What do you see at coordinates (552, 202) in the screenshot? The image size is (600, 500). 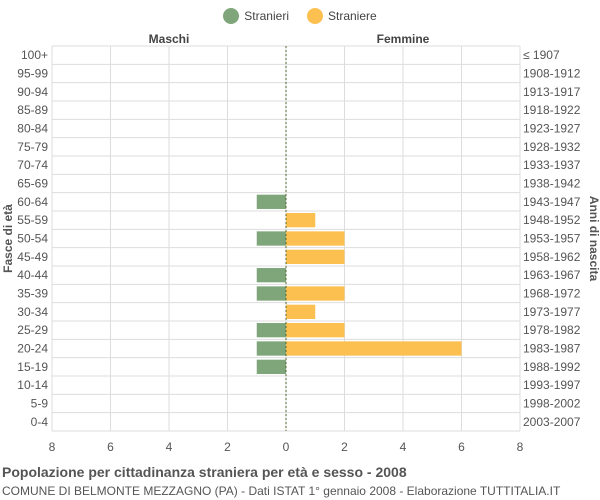 I see `birth-year-tick-label: 1943-1947` at bounding box center [552, 202].